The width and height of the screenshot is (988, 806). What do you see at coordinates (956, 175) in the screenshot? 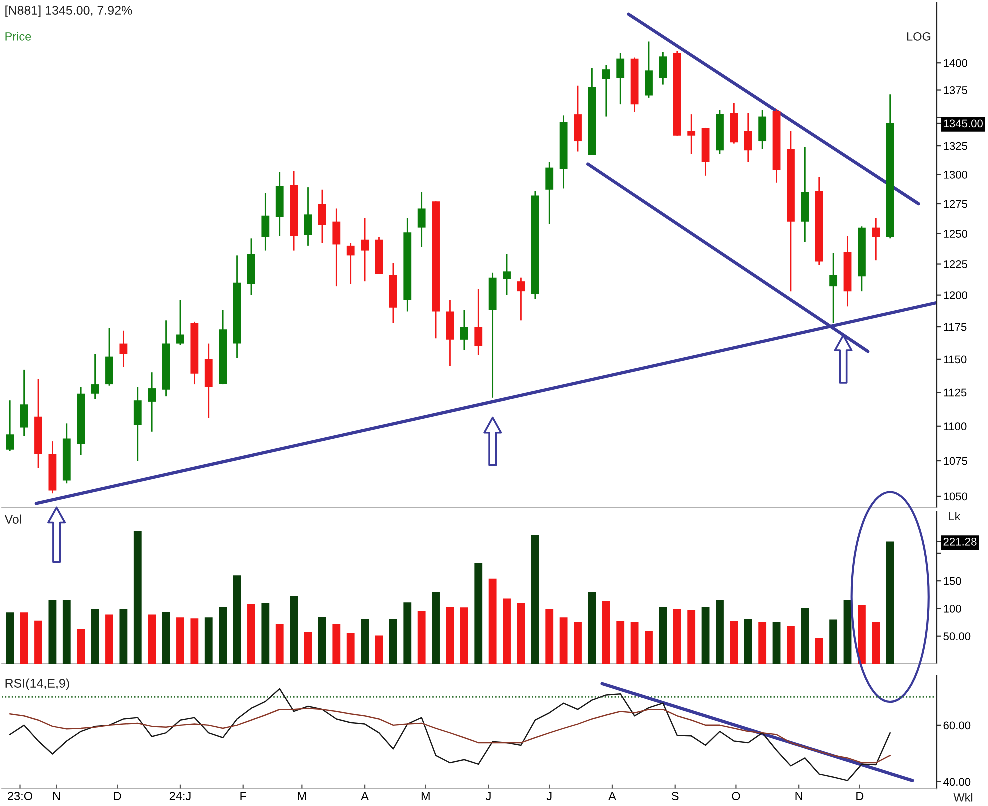
I see `y-tick-label: 1300` at bounding box center [956, 175].